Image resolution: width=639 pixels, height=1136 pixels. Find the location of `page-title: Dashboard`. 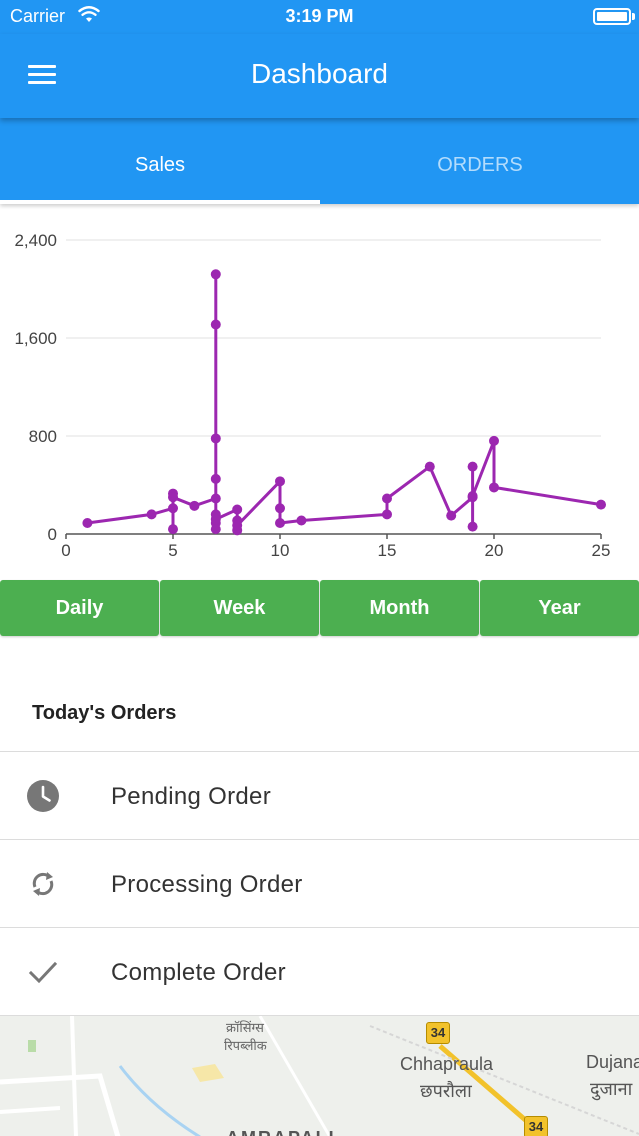

page-title: Dashboard is located at coordinates (319, 73).